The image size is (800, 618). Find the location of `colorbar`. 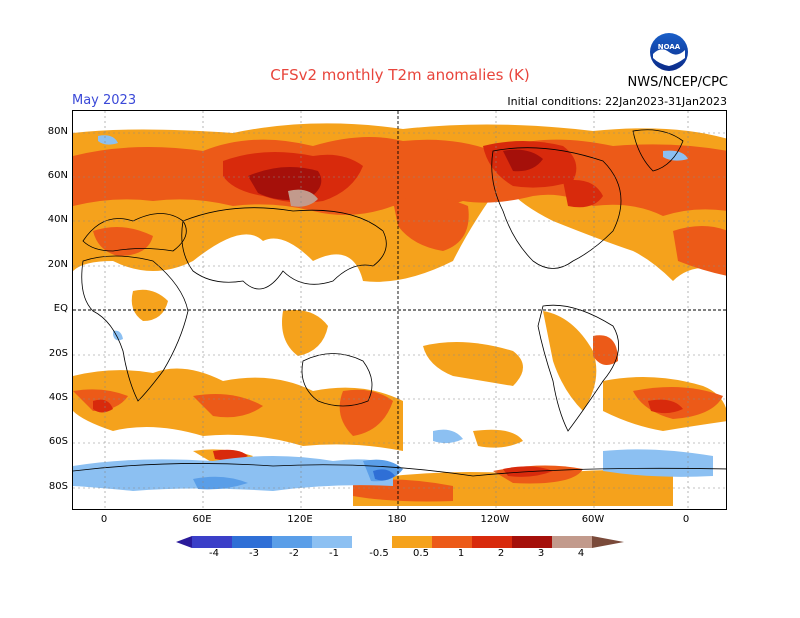

colorbar is located at coordinates (400, 542).